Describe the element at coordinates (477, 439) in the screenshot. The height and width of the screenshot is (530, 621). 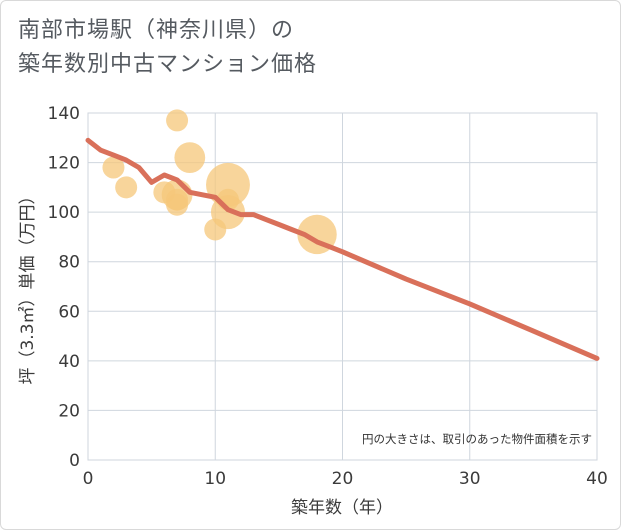
I see `size-legend-note: 円の大きさは、取引のあった物件面積を示す` at that location.